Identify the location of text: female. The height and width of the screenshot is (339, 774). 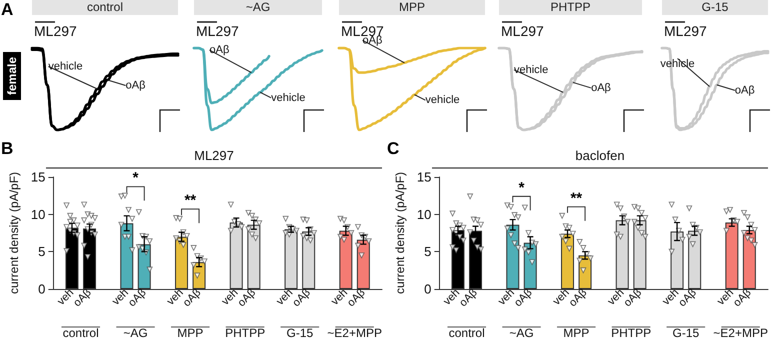
(12, 76).